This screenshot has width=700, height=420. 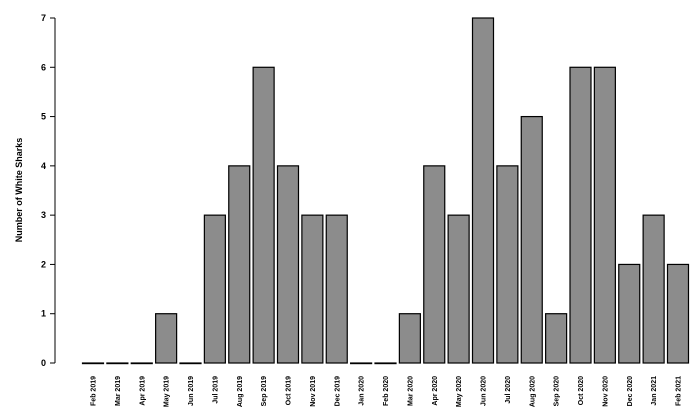 What do you see at coordinates (289, 390) in the screenshot?
I see `x-tick-label: Oct 2019` at bounding box center [289, 390].